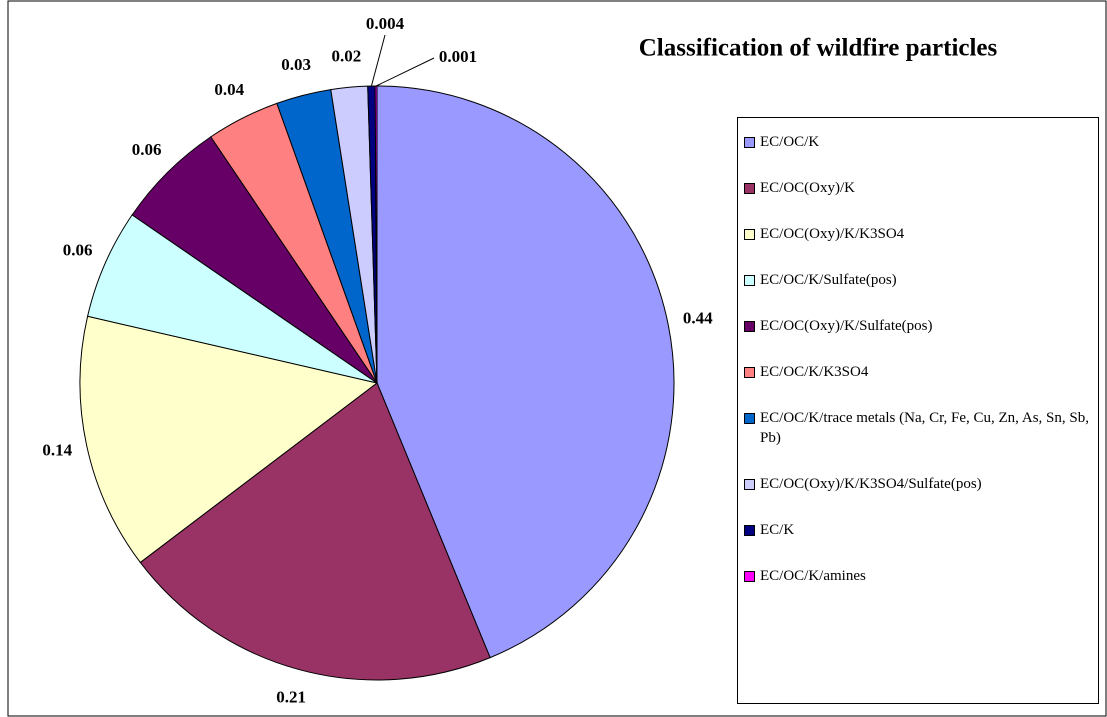  I want to click on legend-item: EC/OC/K/K3SO4, so click(921, 372).